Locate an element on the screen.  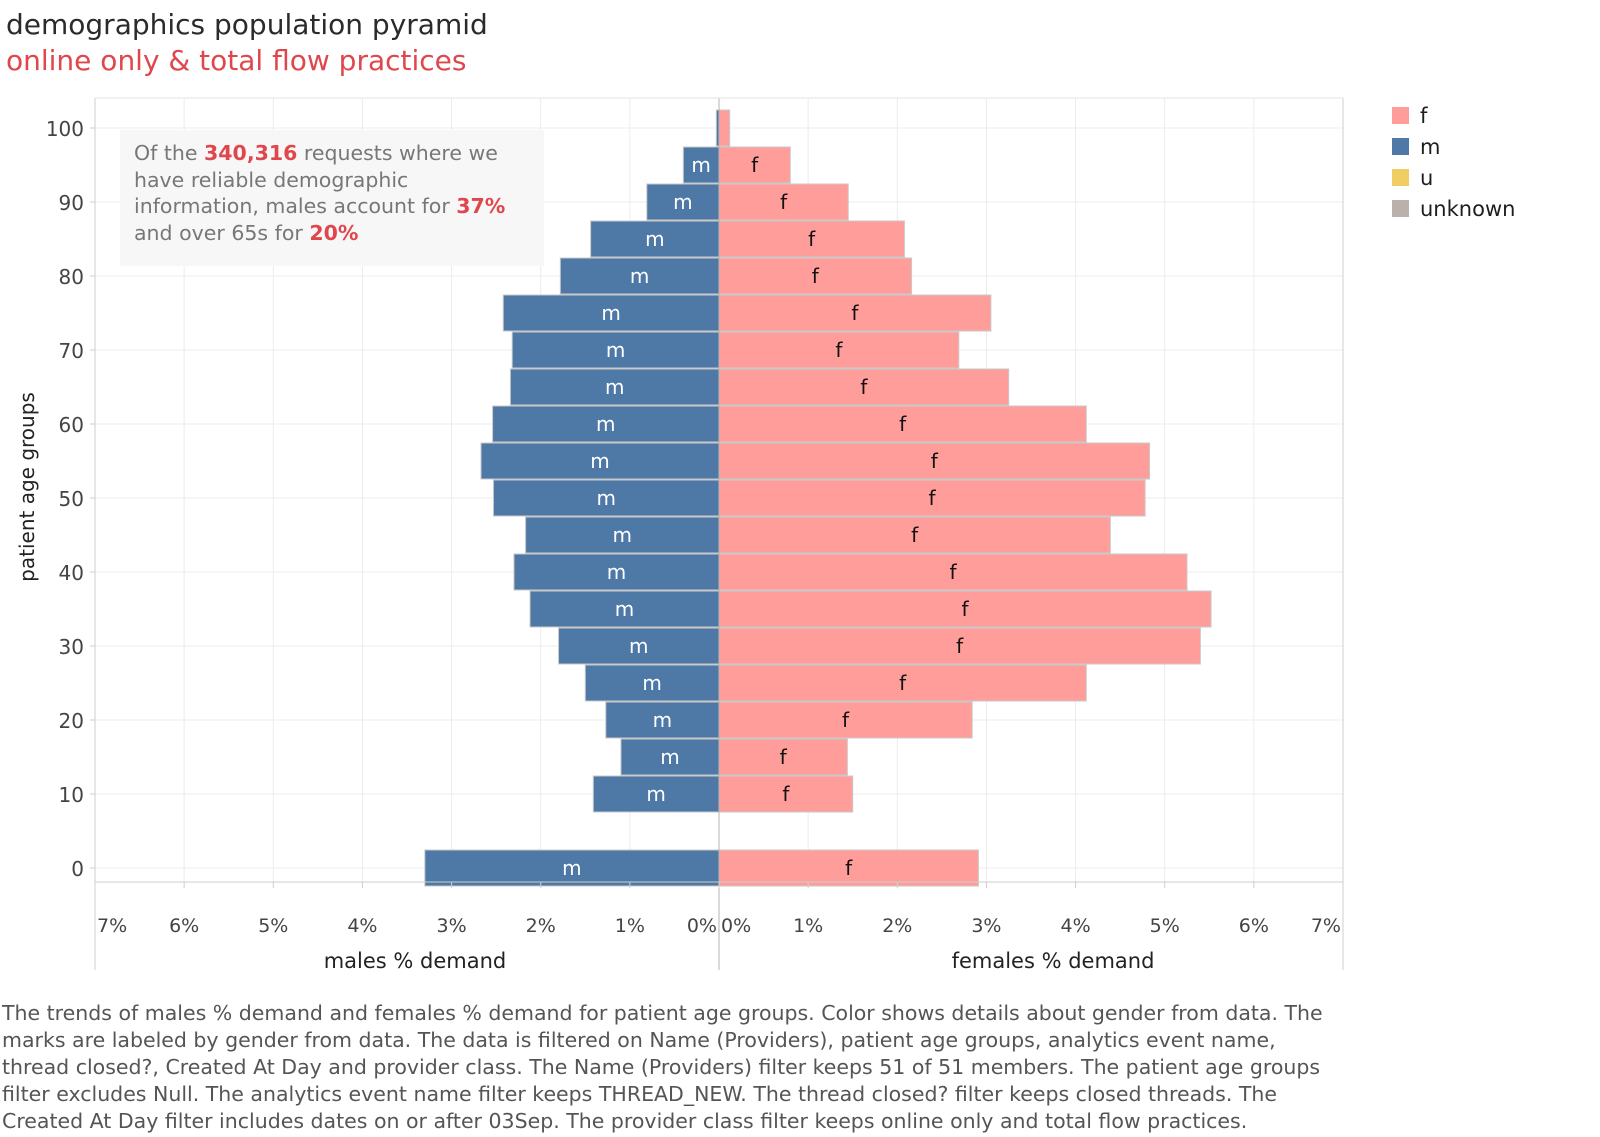
y-tick-label: 50 is located at coordinates (71, 499).